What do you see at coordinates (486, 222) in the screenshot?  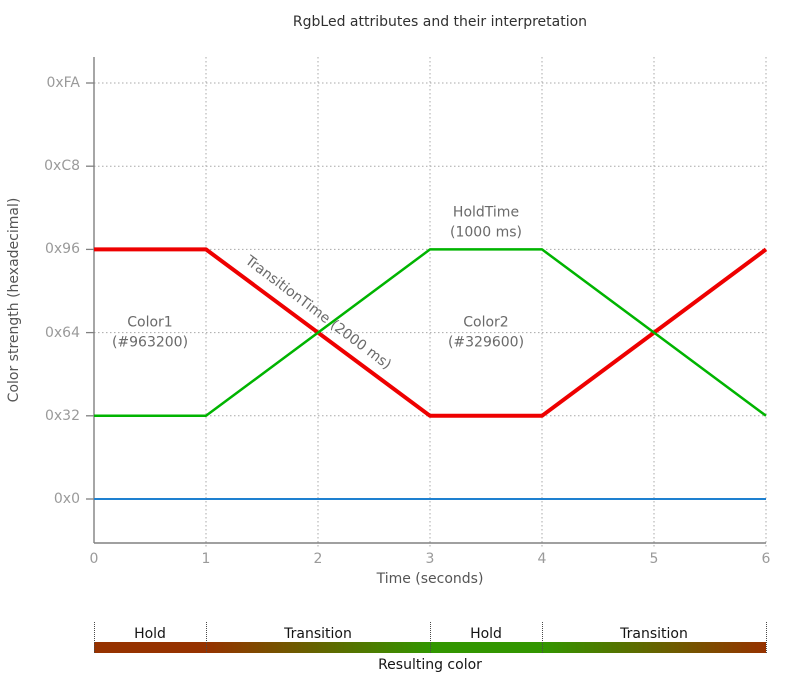 I see `annotation-hold-time: HoldTime (1000 ms)` at bounding box center [486, 222].